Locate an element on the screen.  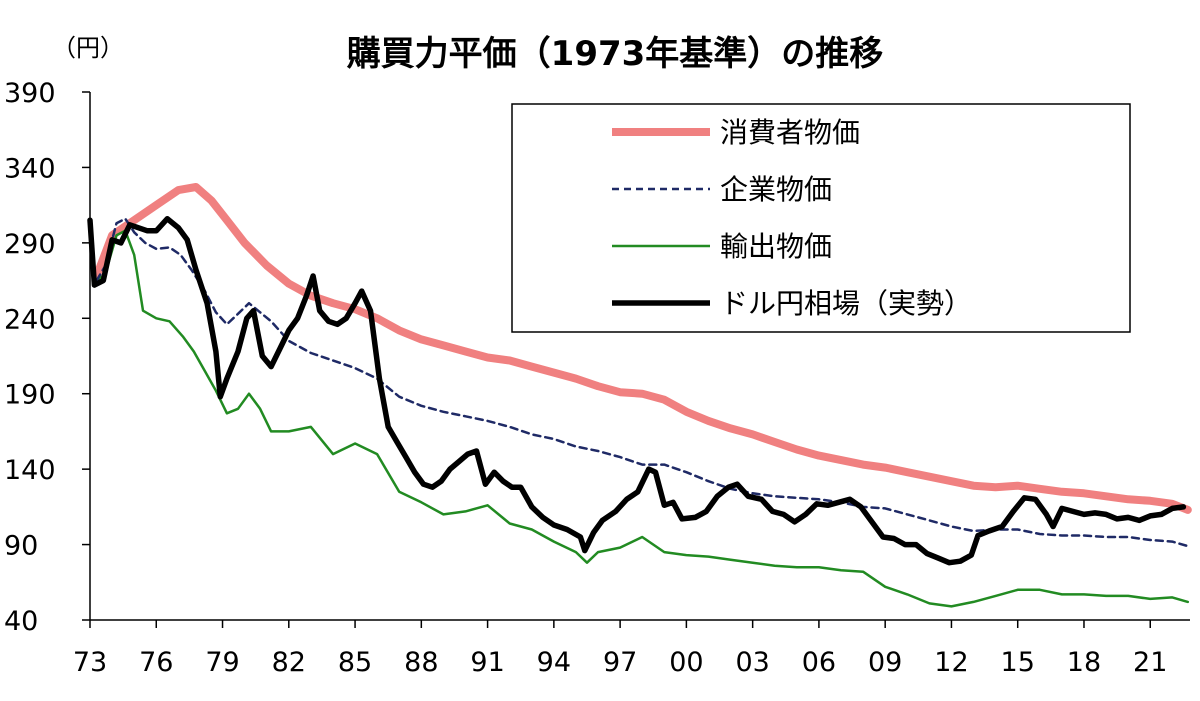
y-tick-label: 240 is located at coordinates (30, 319).